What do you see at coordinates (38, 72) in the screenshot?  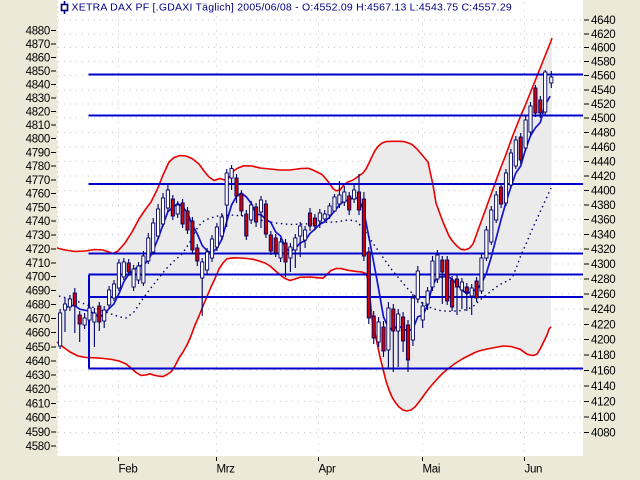 I see `svg-text: 4850` at bounding box center [38, 72].